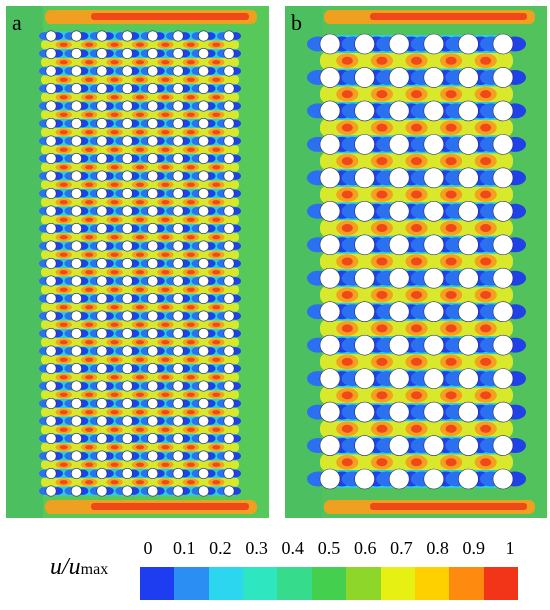 This screenshot has height=610, width=550. I want to click on colorbar-title-var2: u, so click(74, 567).